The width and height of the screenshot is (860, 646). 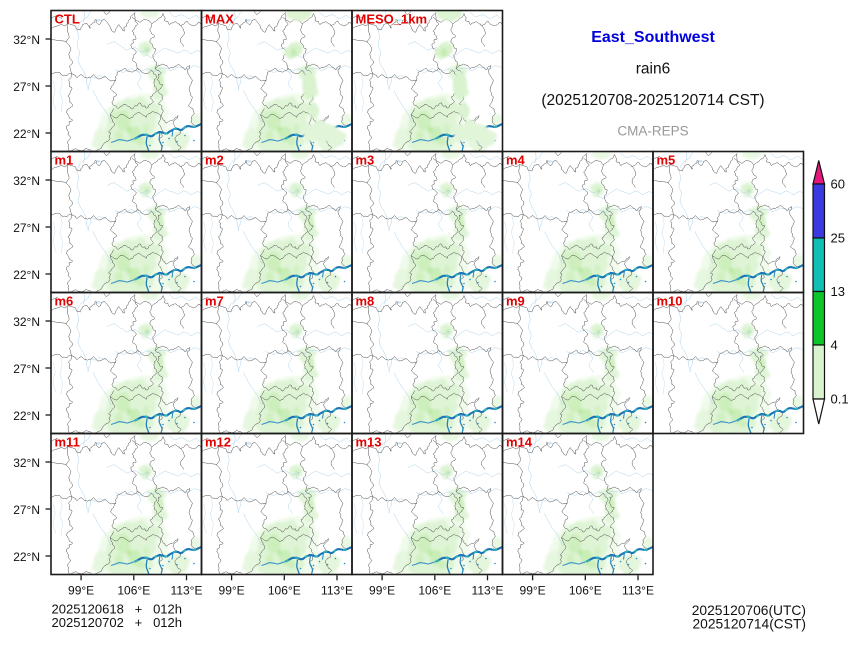 What do you see at coordinates (516, 160) in the screenshot?
I see `svg-text: m4` at bounding box center [516, 160].